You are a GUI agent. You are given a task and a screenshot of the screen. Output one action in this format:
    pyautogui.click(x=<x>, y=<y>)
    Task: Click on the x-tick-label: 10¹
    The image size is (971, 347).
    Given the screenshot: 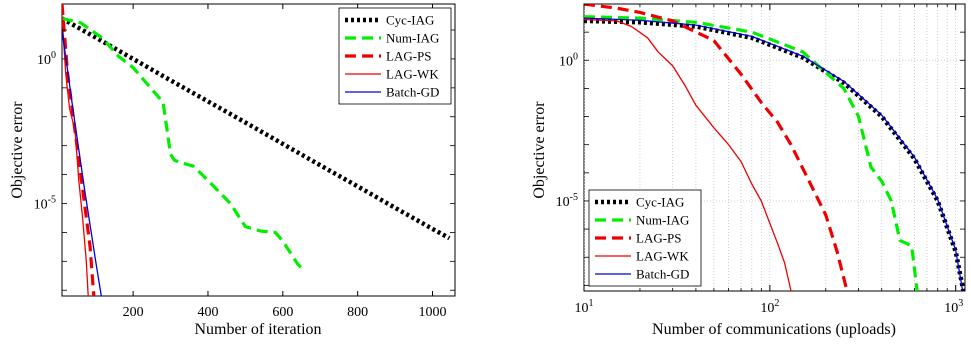 What is the action you would take?
    pyautogui.click(x=584, y=307)
    